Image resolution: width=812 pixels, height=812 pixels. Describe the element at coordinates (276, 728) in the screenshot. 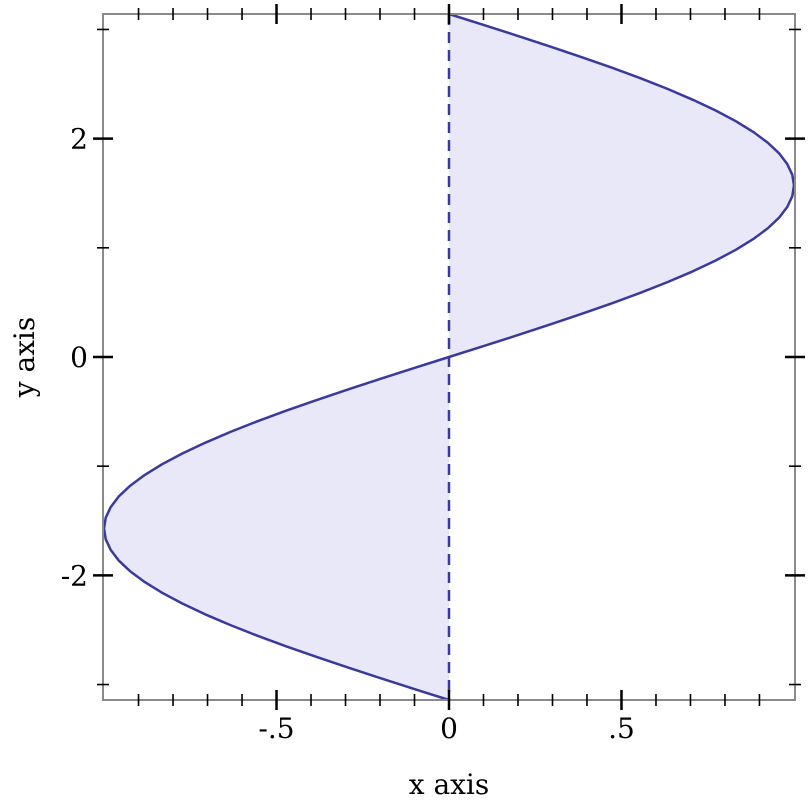

I see `x-tick-label: -.5` at that location.